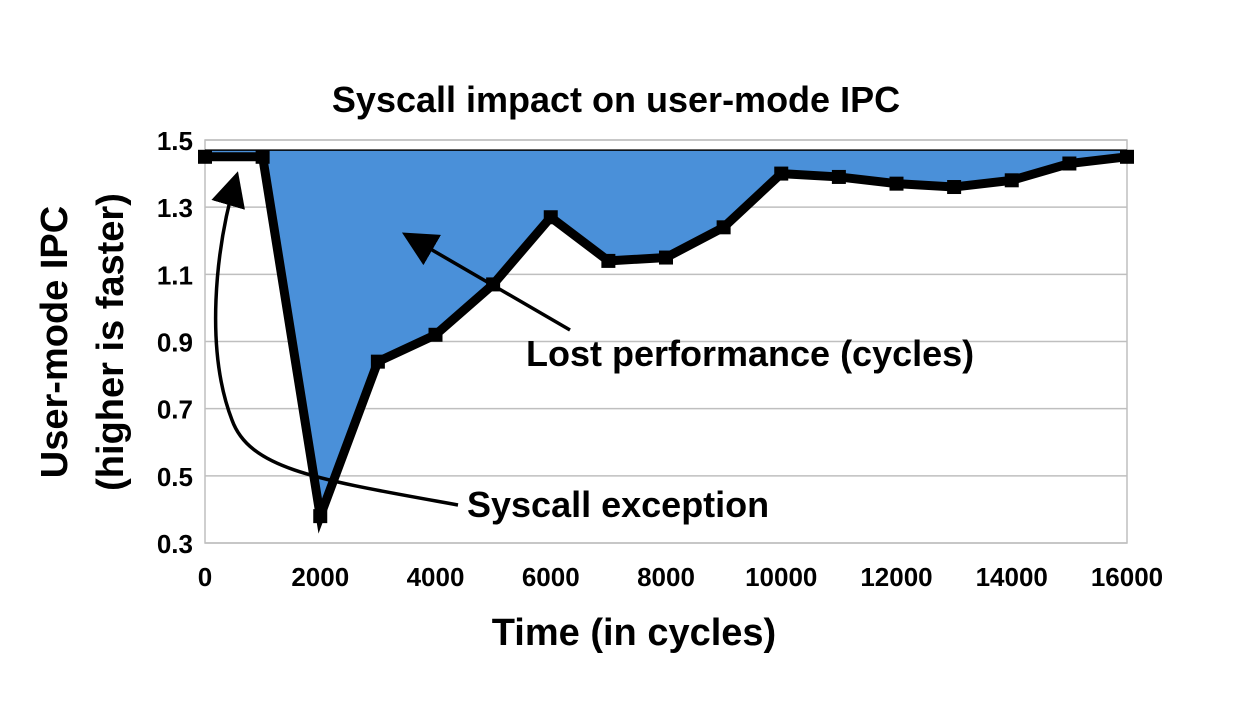 This screenshot has height=704, width=1244. What do you see at coordinates (205, 577) in the screenshot?
I see `x-tick-label: 0` at bounding box center [205, 577].